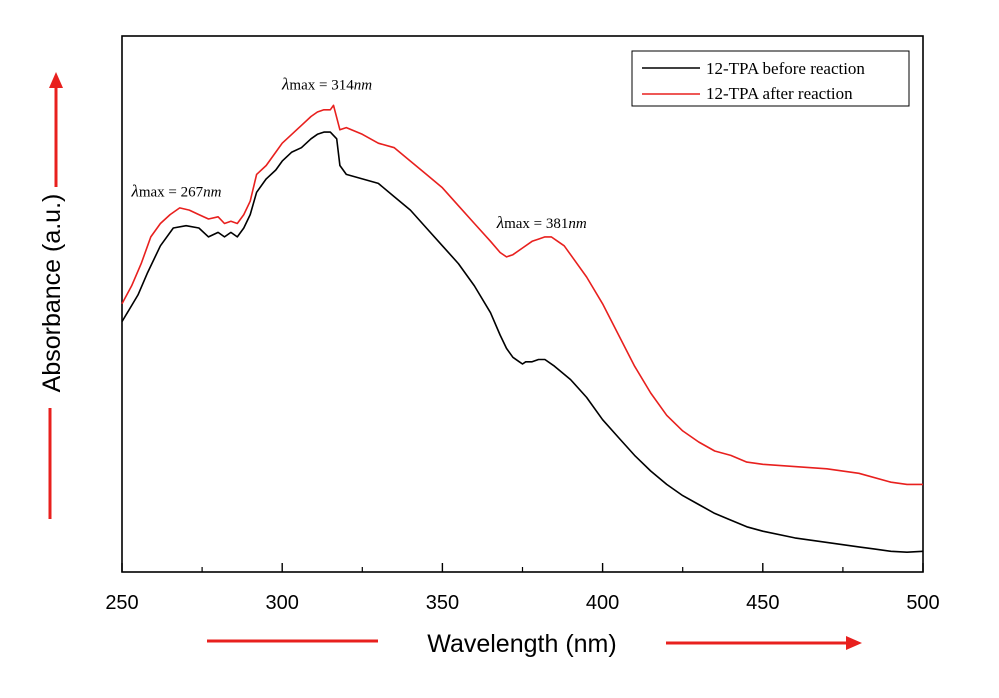  What do you see at coordinates (785, 68) in the screenshot?
I see `legend-label-before: 12-TPA before reaction` at bounding box center [785, 68].